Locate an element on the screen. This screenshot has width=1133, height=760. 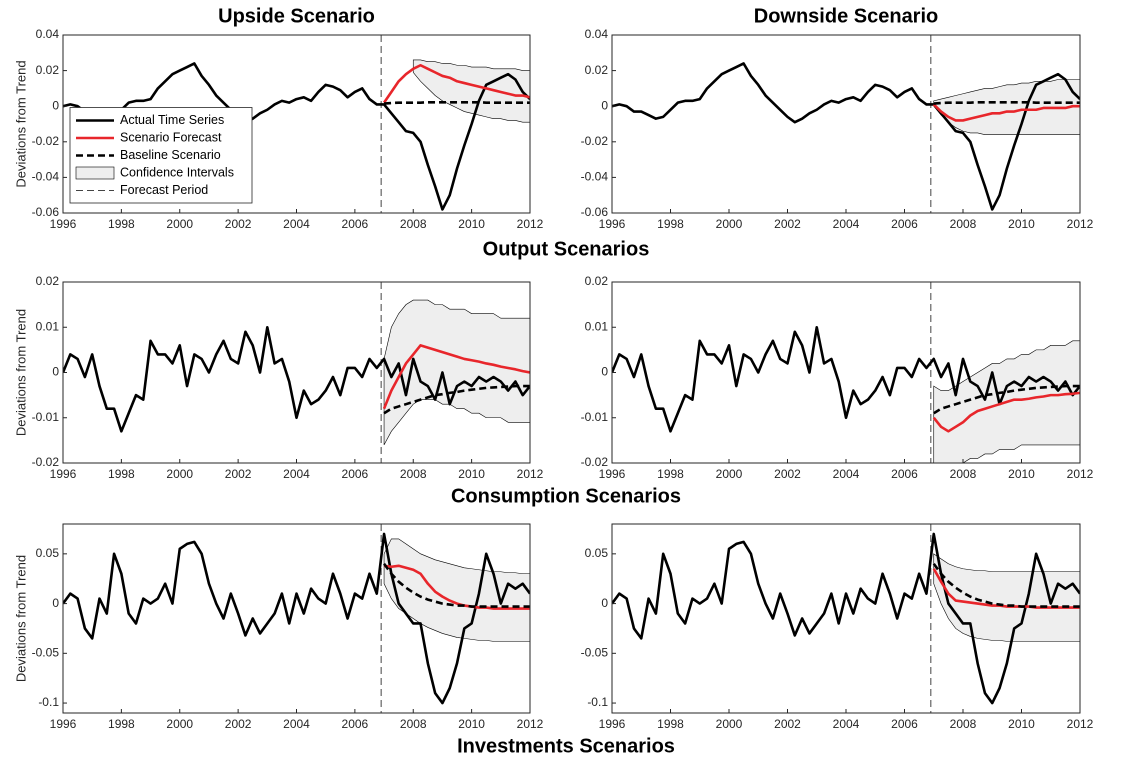
row-title: Output Scenarios is located at coordinates (566, 249).